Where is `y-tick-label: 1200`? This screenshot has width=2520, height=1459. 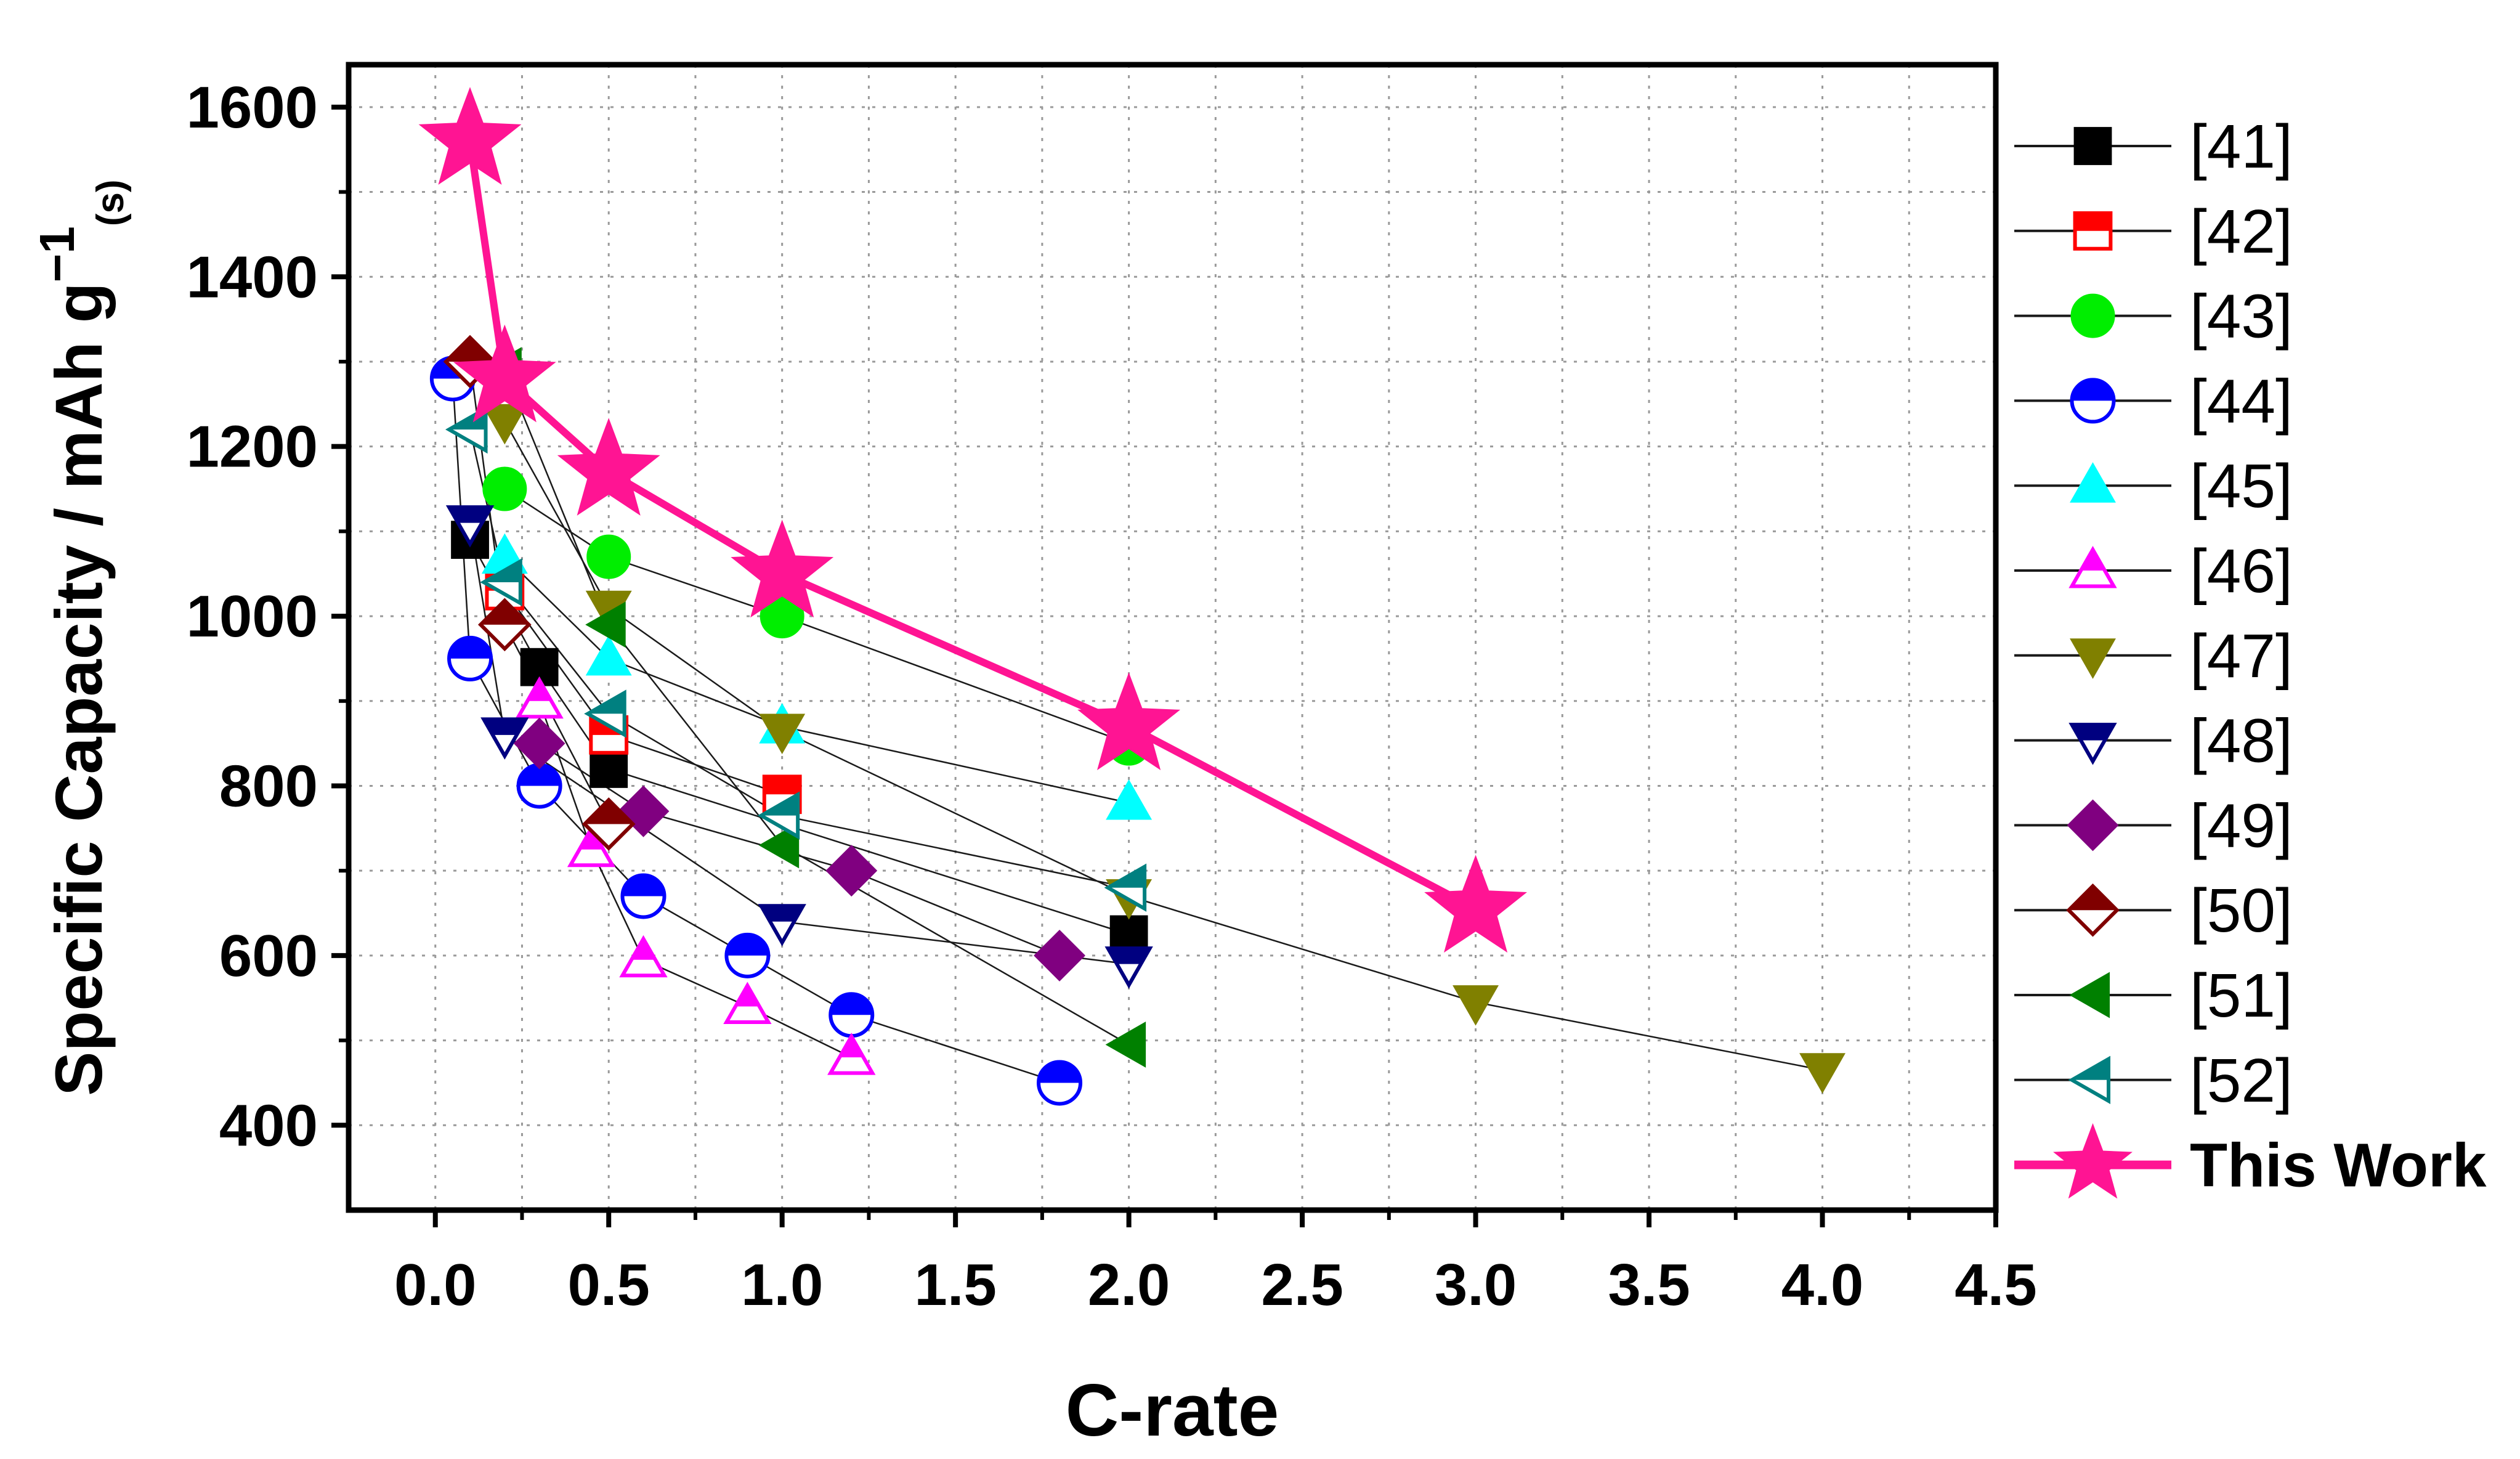
y-tick-label: 1200 is located at coordinates (252, 447).